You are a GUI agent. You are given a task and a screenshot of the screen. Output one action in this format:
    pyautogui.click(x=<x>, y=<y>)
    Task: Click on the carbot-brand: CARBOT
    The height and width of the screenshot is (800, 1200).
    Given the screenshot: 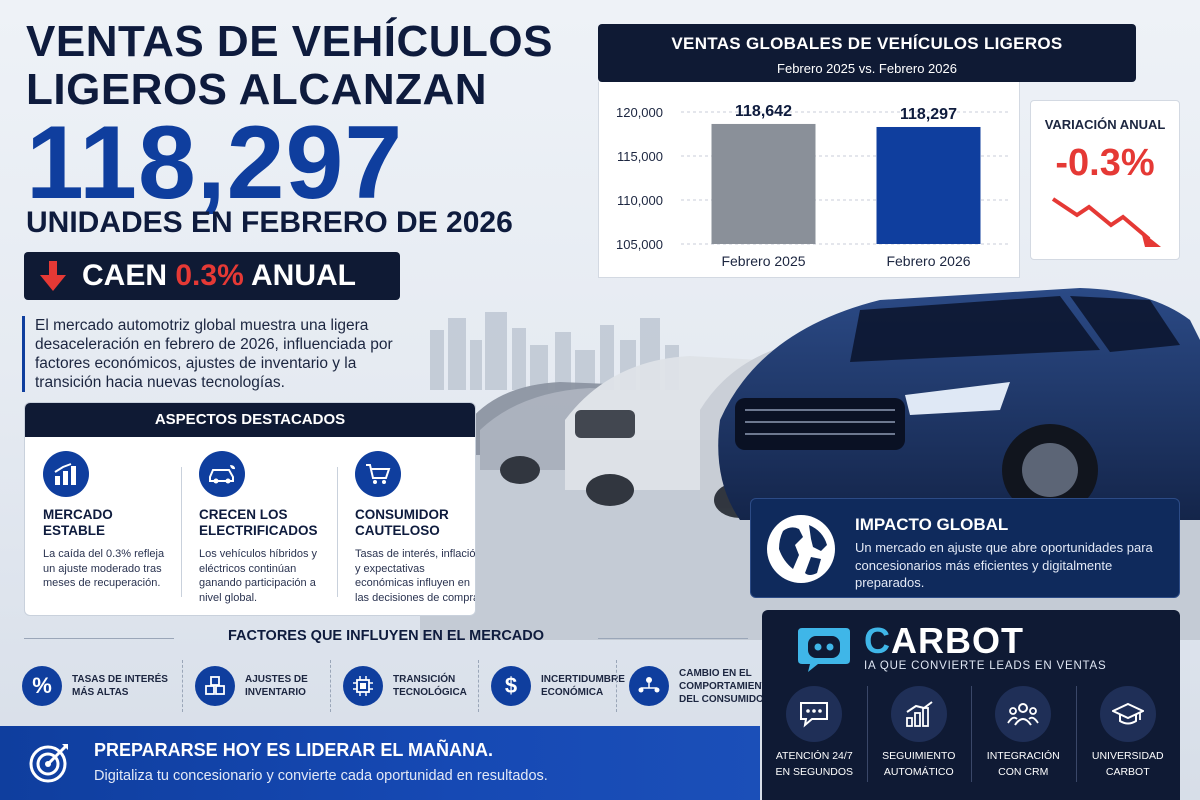 What is the action you would take?
    pyautogui.click(x=944, y=641)
    